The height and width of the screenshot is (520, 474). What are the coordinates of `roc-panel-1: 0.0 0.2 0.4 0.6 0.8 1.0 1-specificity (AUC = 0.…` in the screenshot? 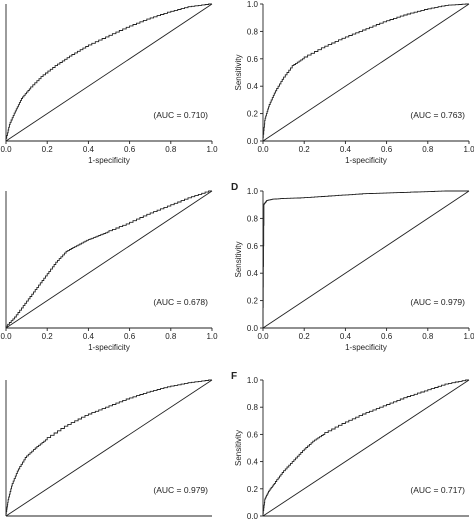 It's located at (109, 84).